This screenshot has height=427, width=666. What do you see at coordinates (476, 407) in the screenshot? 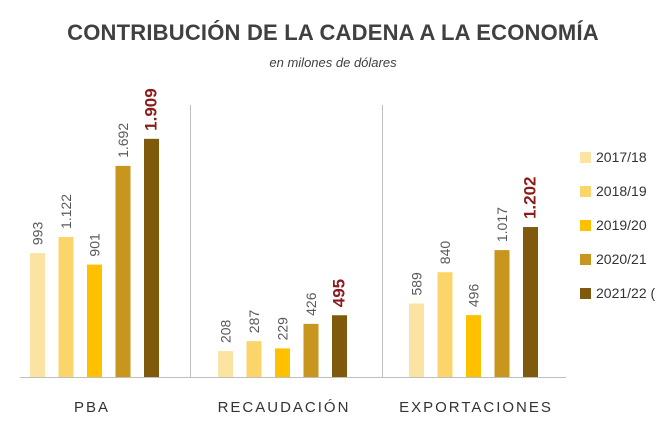
I see `category-label: EXPORTACIONES` at bounding box center [476, 407].